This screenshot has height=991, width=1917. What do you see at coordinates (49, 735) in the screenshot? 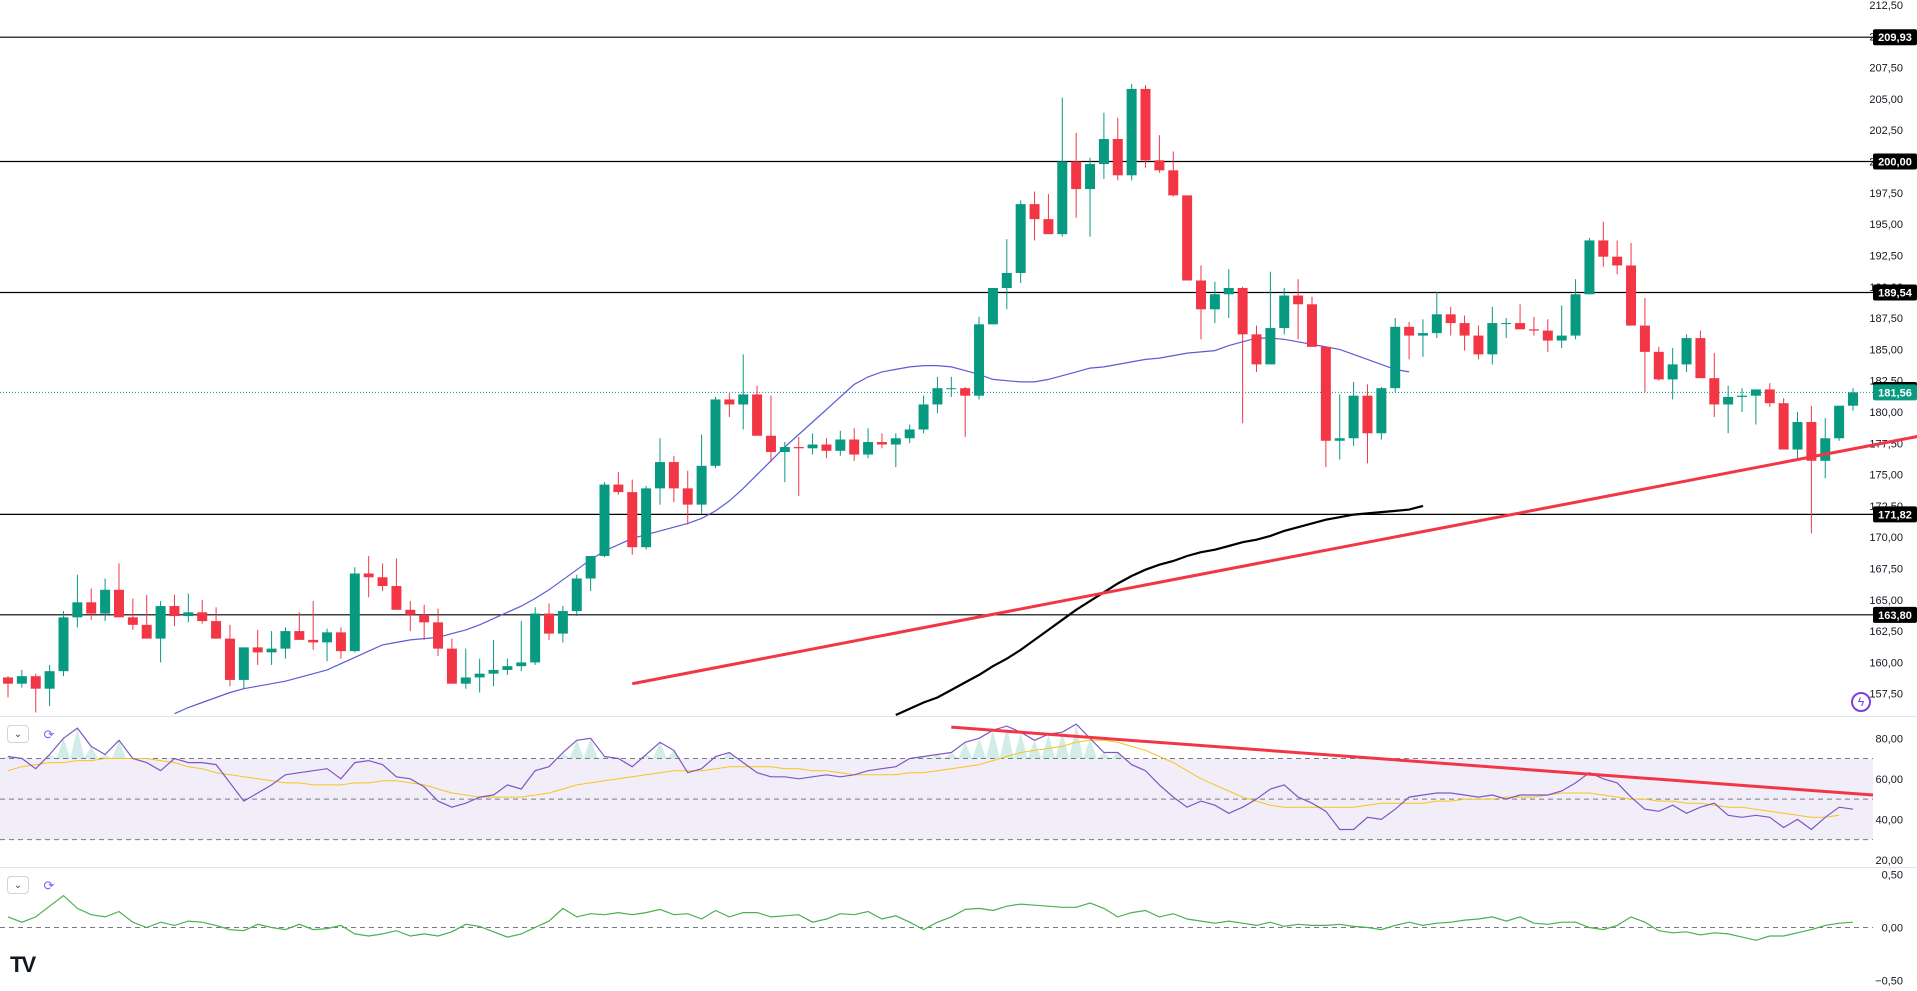
I see `pane-1-refresh-button: ⟳` at bounding box center [49, 735].